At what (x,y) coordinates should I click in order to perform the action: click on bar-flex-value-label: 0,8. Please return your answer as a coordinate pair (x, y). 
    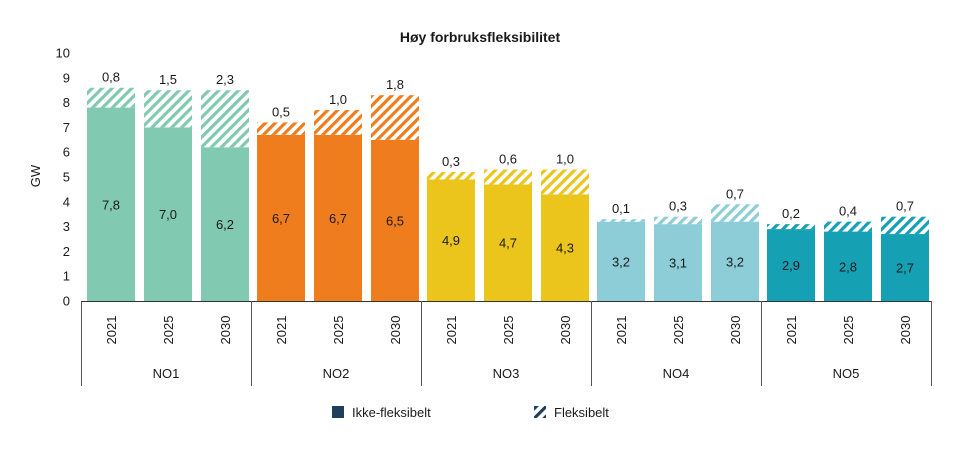
    Looking at the image, I should click on (111, 77).